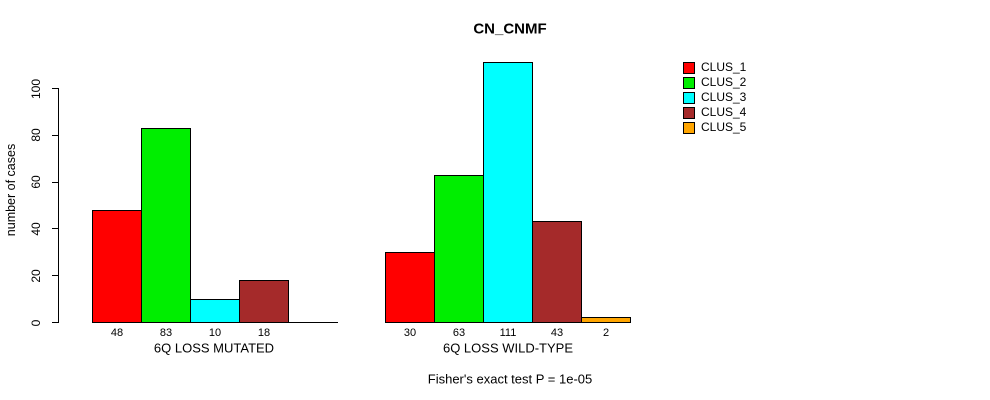  I want to click on bar-clus_4-mutated, so click(264, 301).